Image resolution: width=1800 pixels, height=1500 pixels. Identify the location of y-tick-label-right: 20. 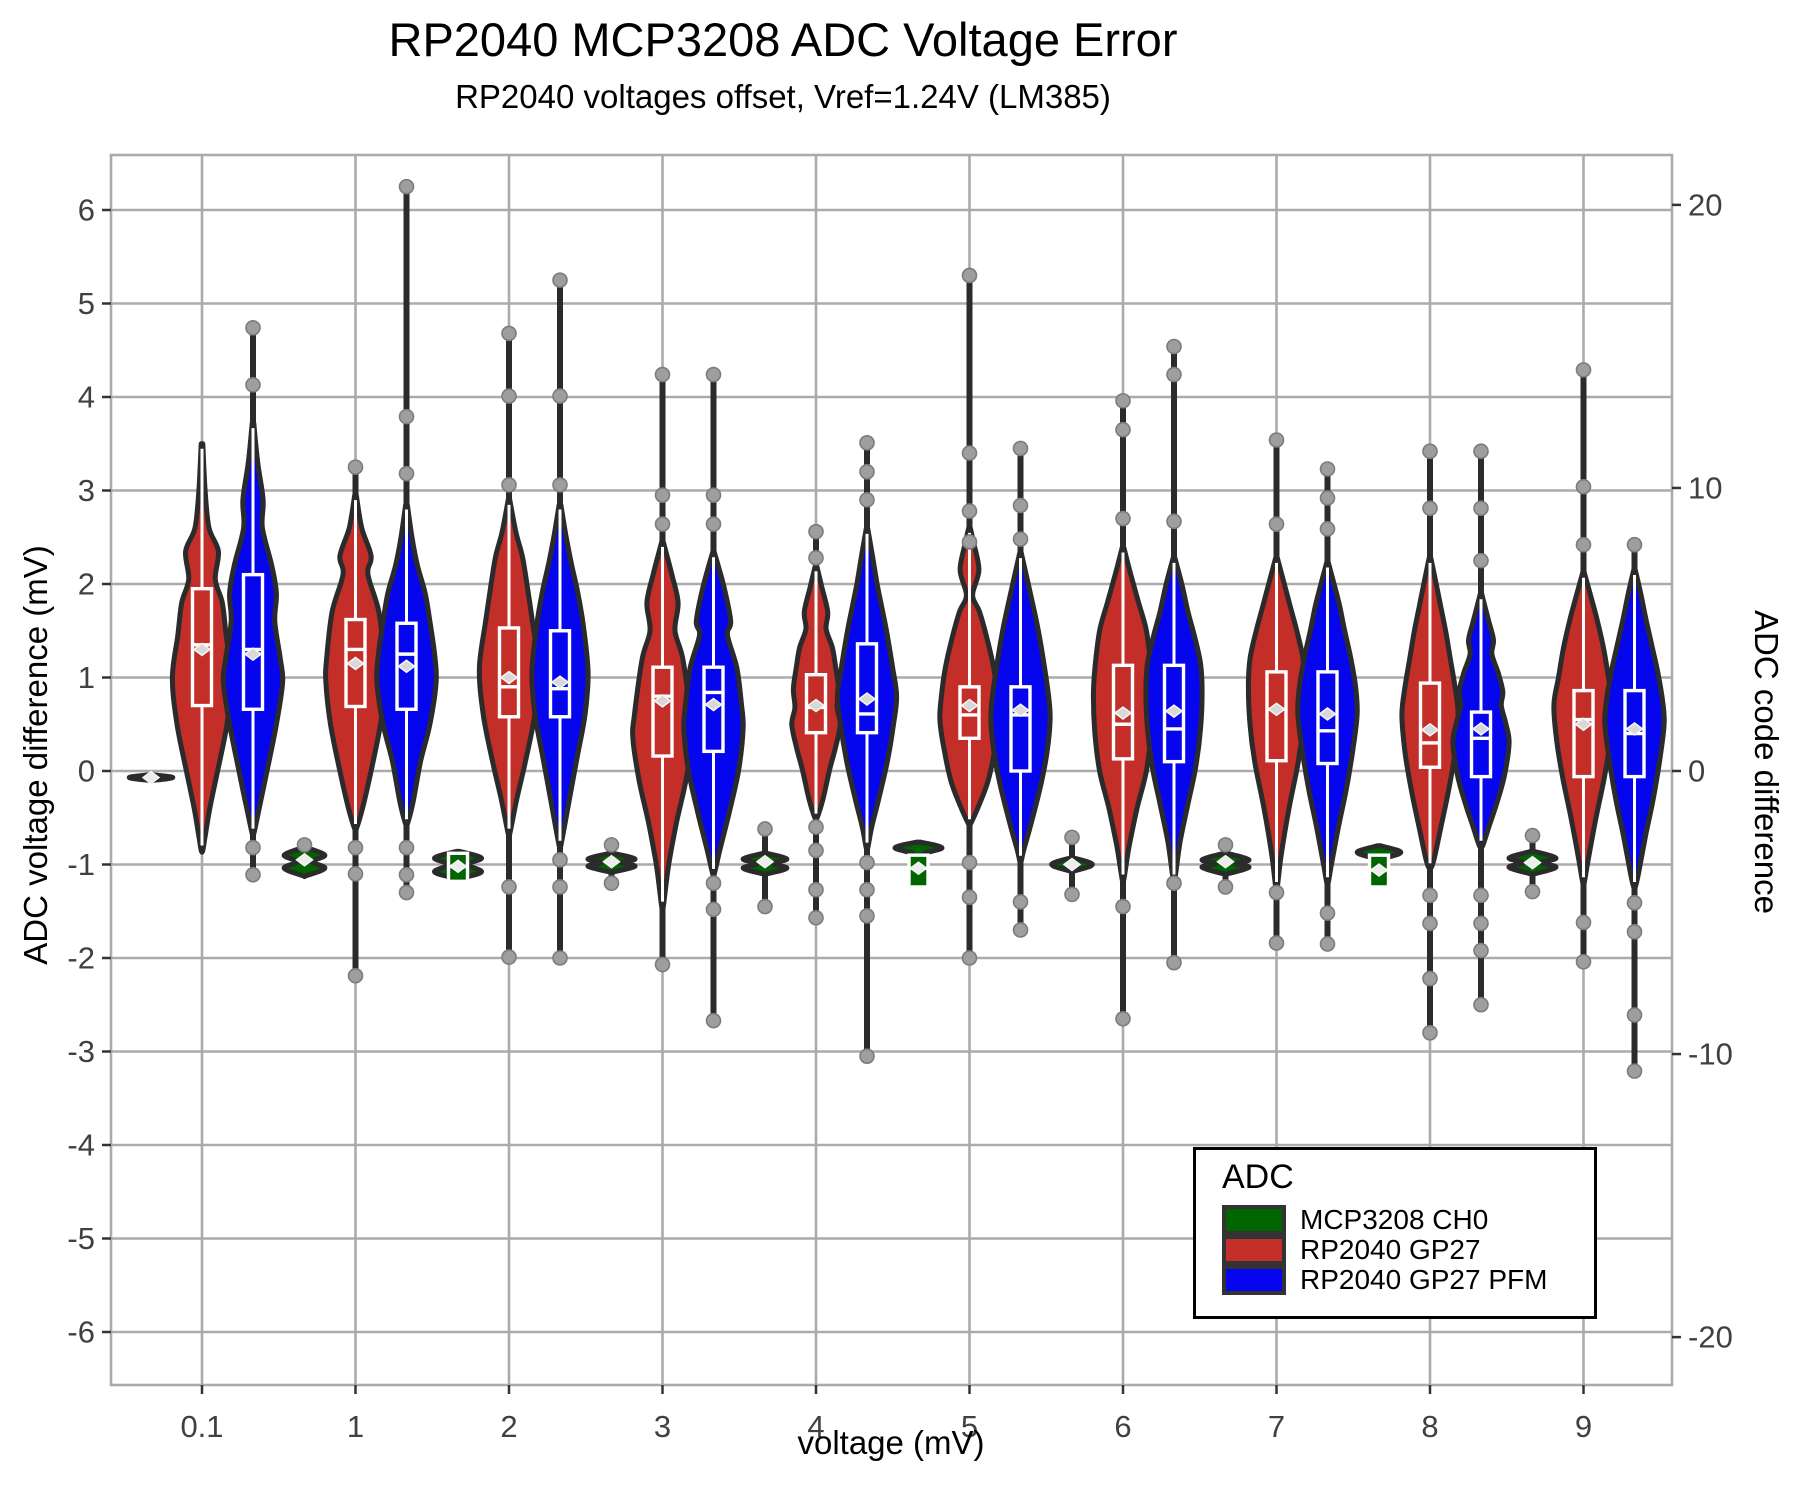
(1705, 204).